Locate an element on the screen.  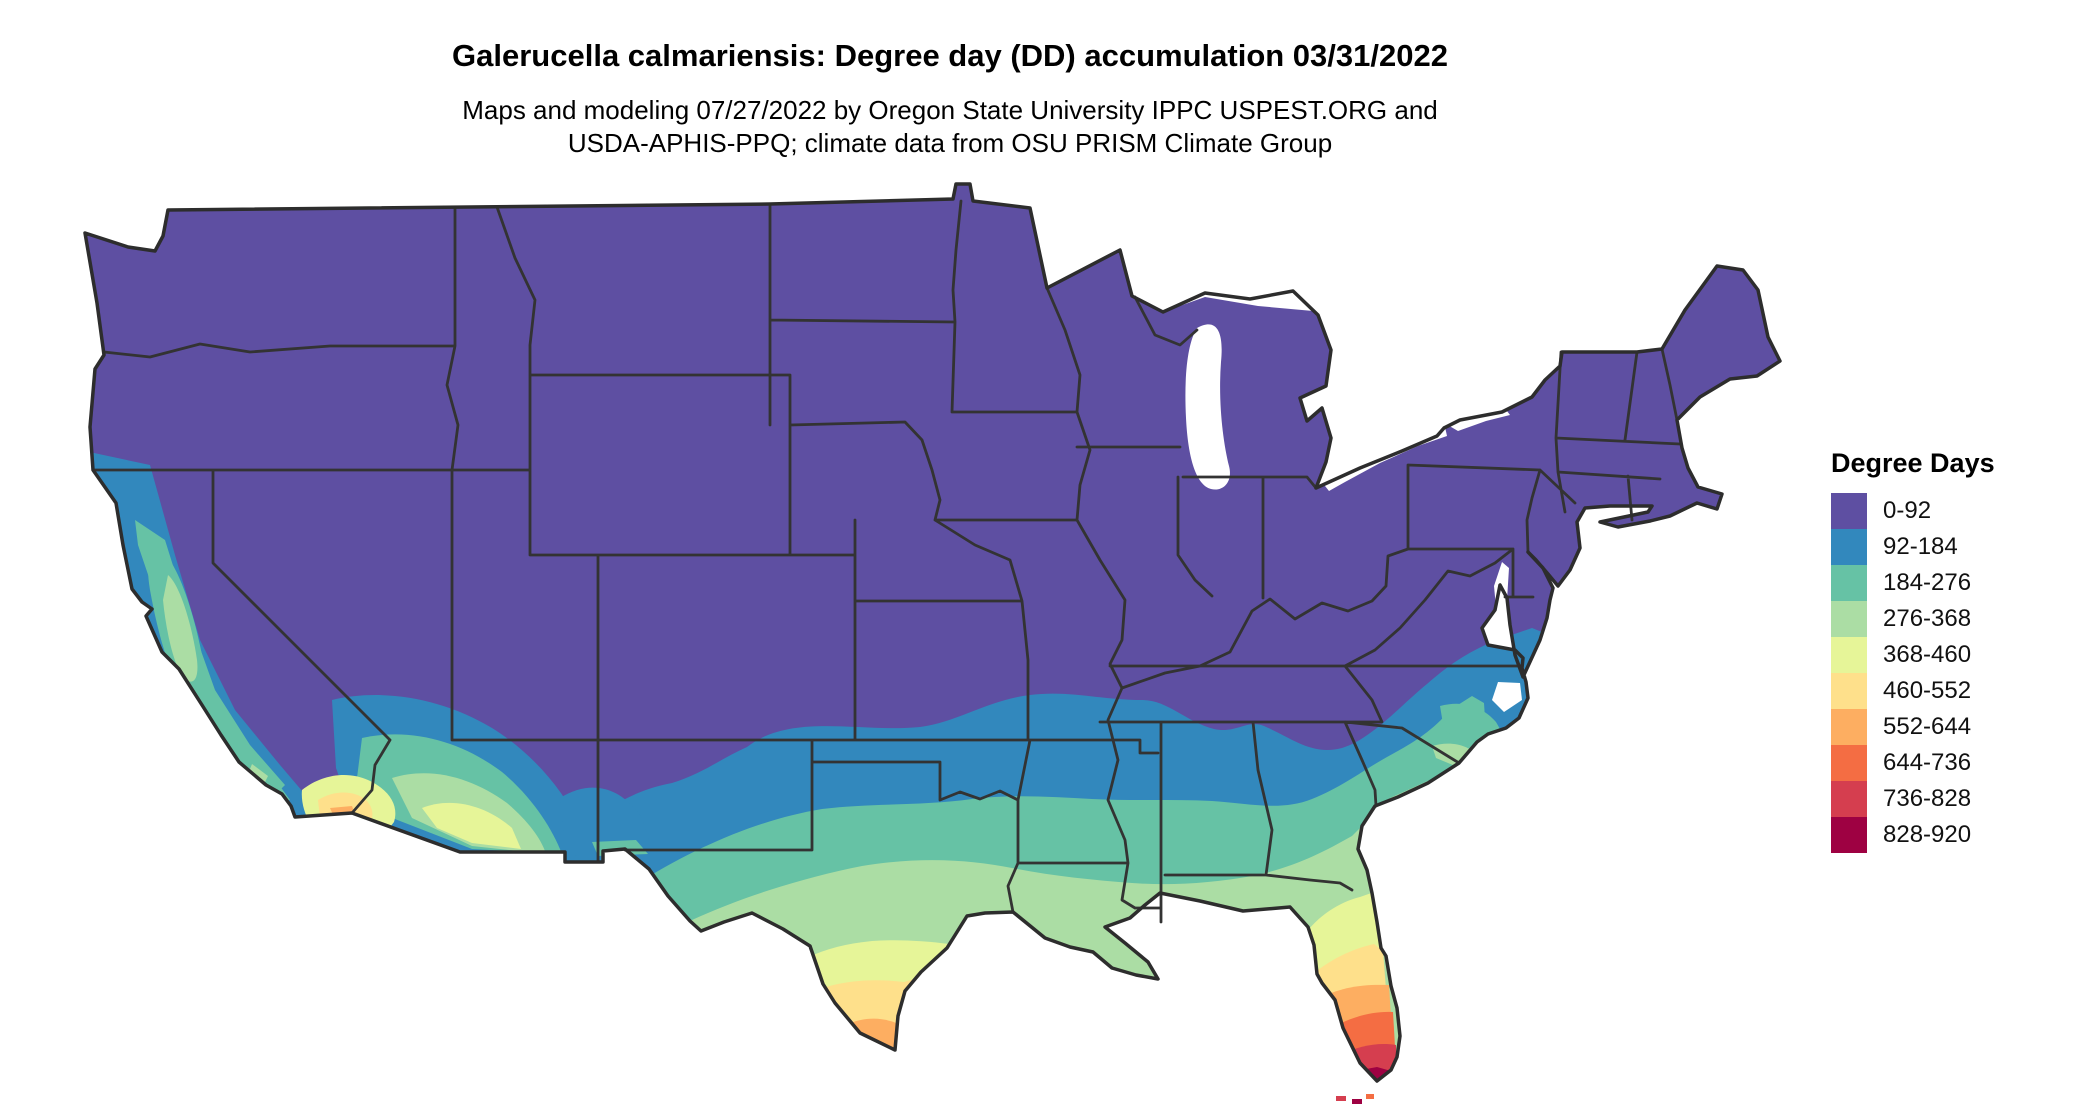
legend-item: 736-828 is located at coordinates (1913, 799).